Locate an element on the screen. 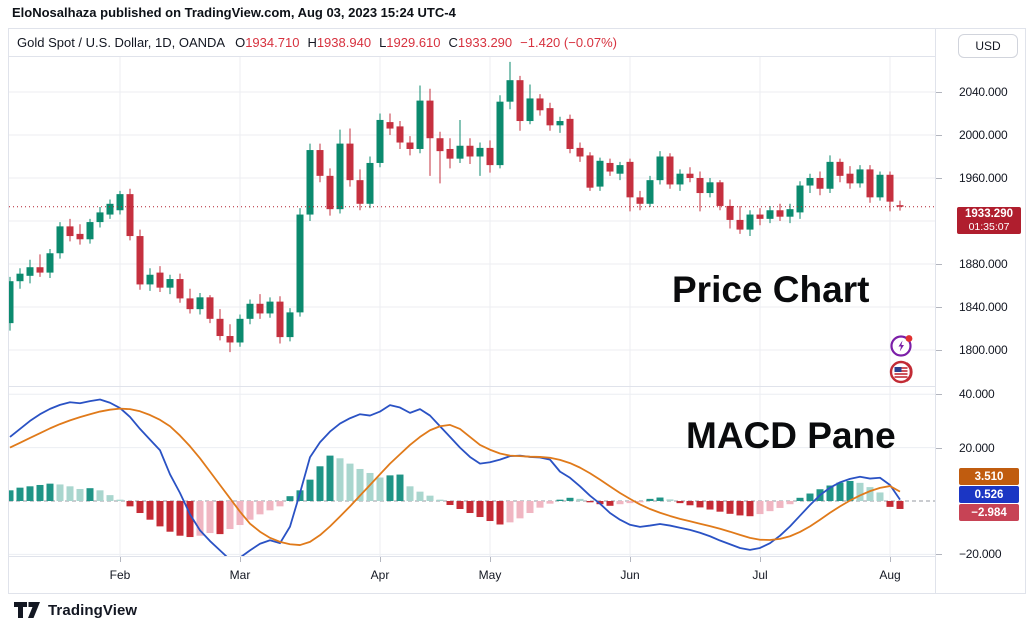 The width and height of the screenshot is (1034, 627). price-axis-label: 1880.000 is located at coordinates (983, 264).